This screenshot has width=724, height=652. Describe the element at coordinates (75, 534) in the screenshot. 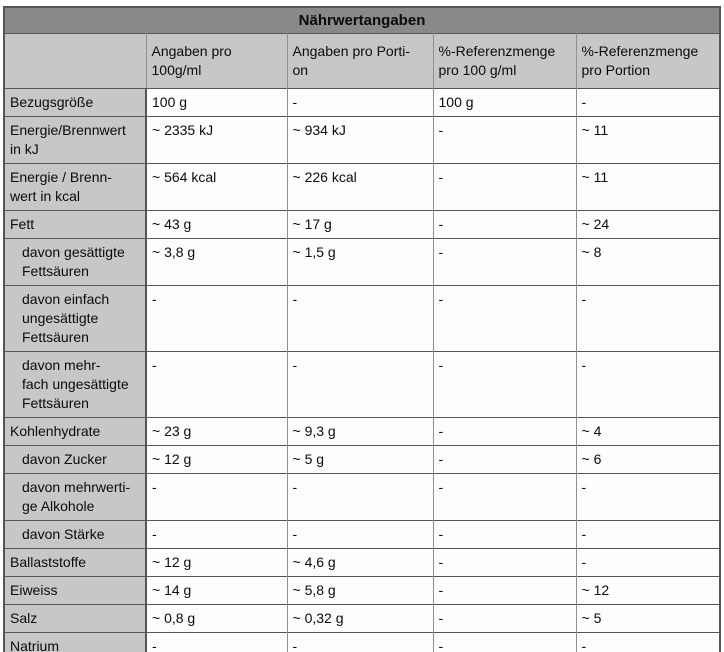

I see `row-label: davon Stärke` at that location.